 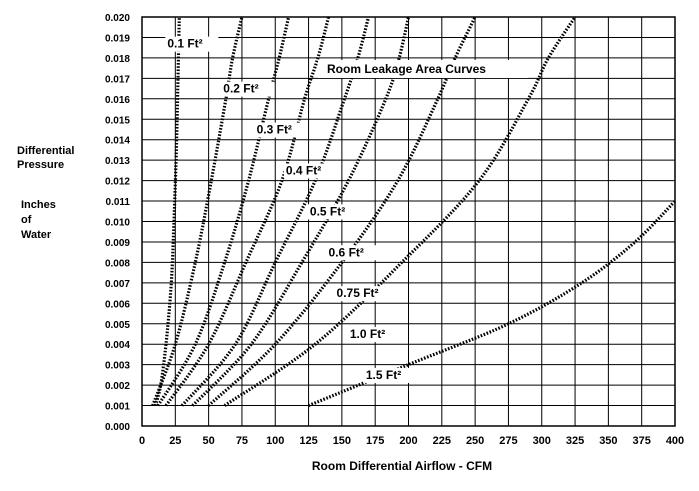 What do you see at coordinates (342, 441) in the screenshot?
I see `x-tick-label: 150` at bounding box center [342, 441].